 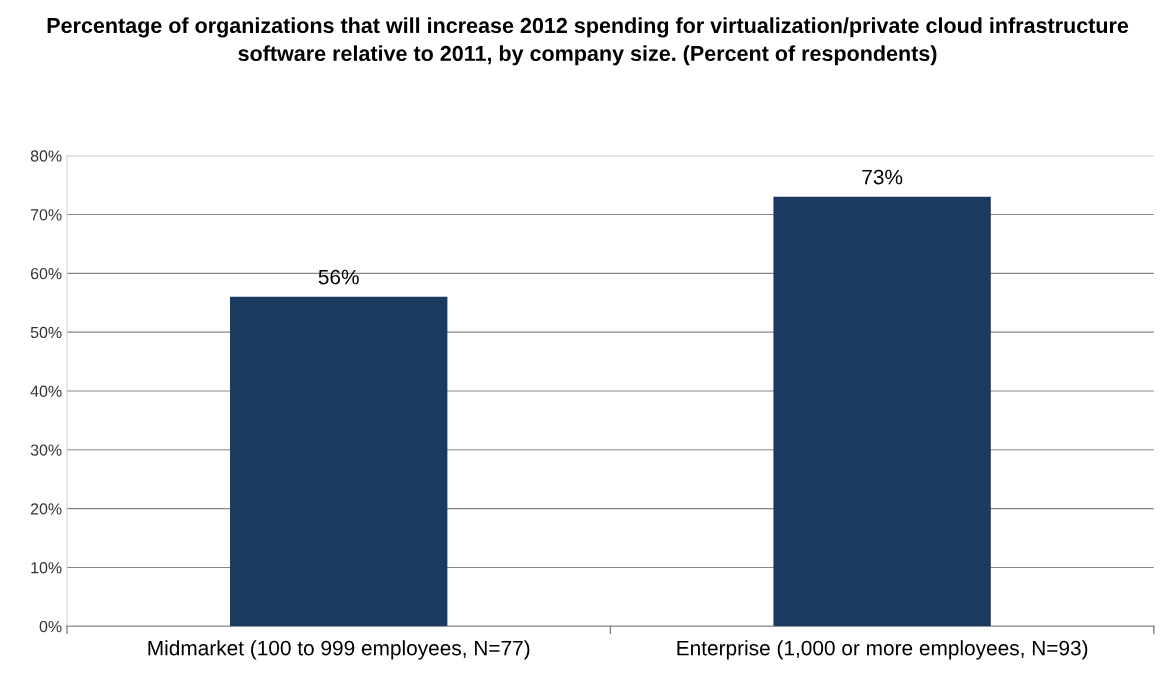 What do you see at coordinates (50, 626) in the screenshot?
I see `y-tick-label: 0%` at bounding box center [50, 626].